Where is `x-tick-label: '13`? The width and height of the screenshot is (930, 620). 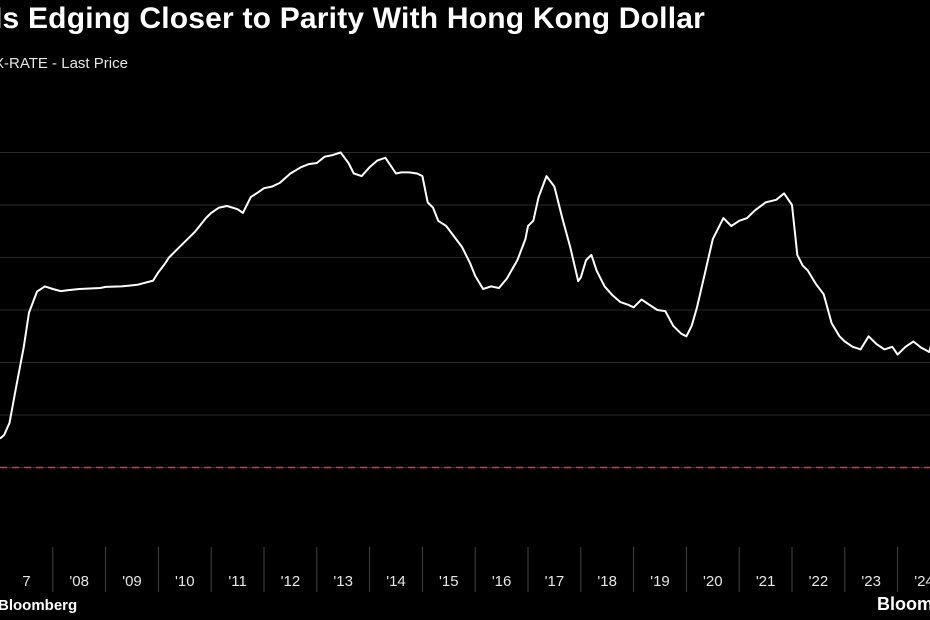 x-tick-label: '13 is located at coordinates (343, 581).